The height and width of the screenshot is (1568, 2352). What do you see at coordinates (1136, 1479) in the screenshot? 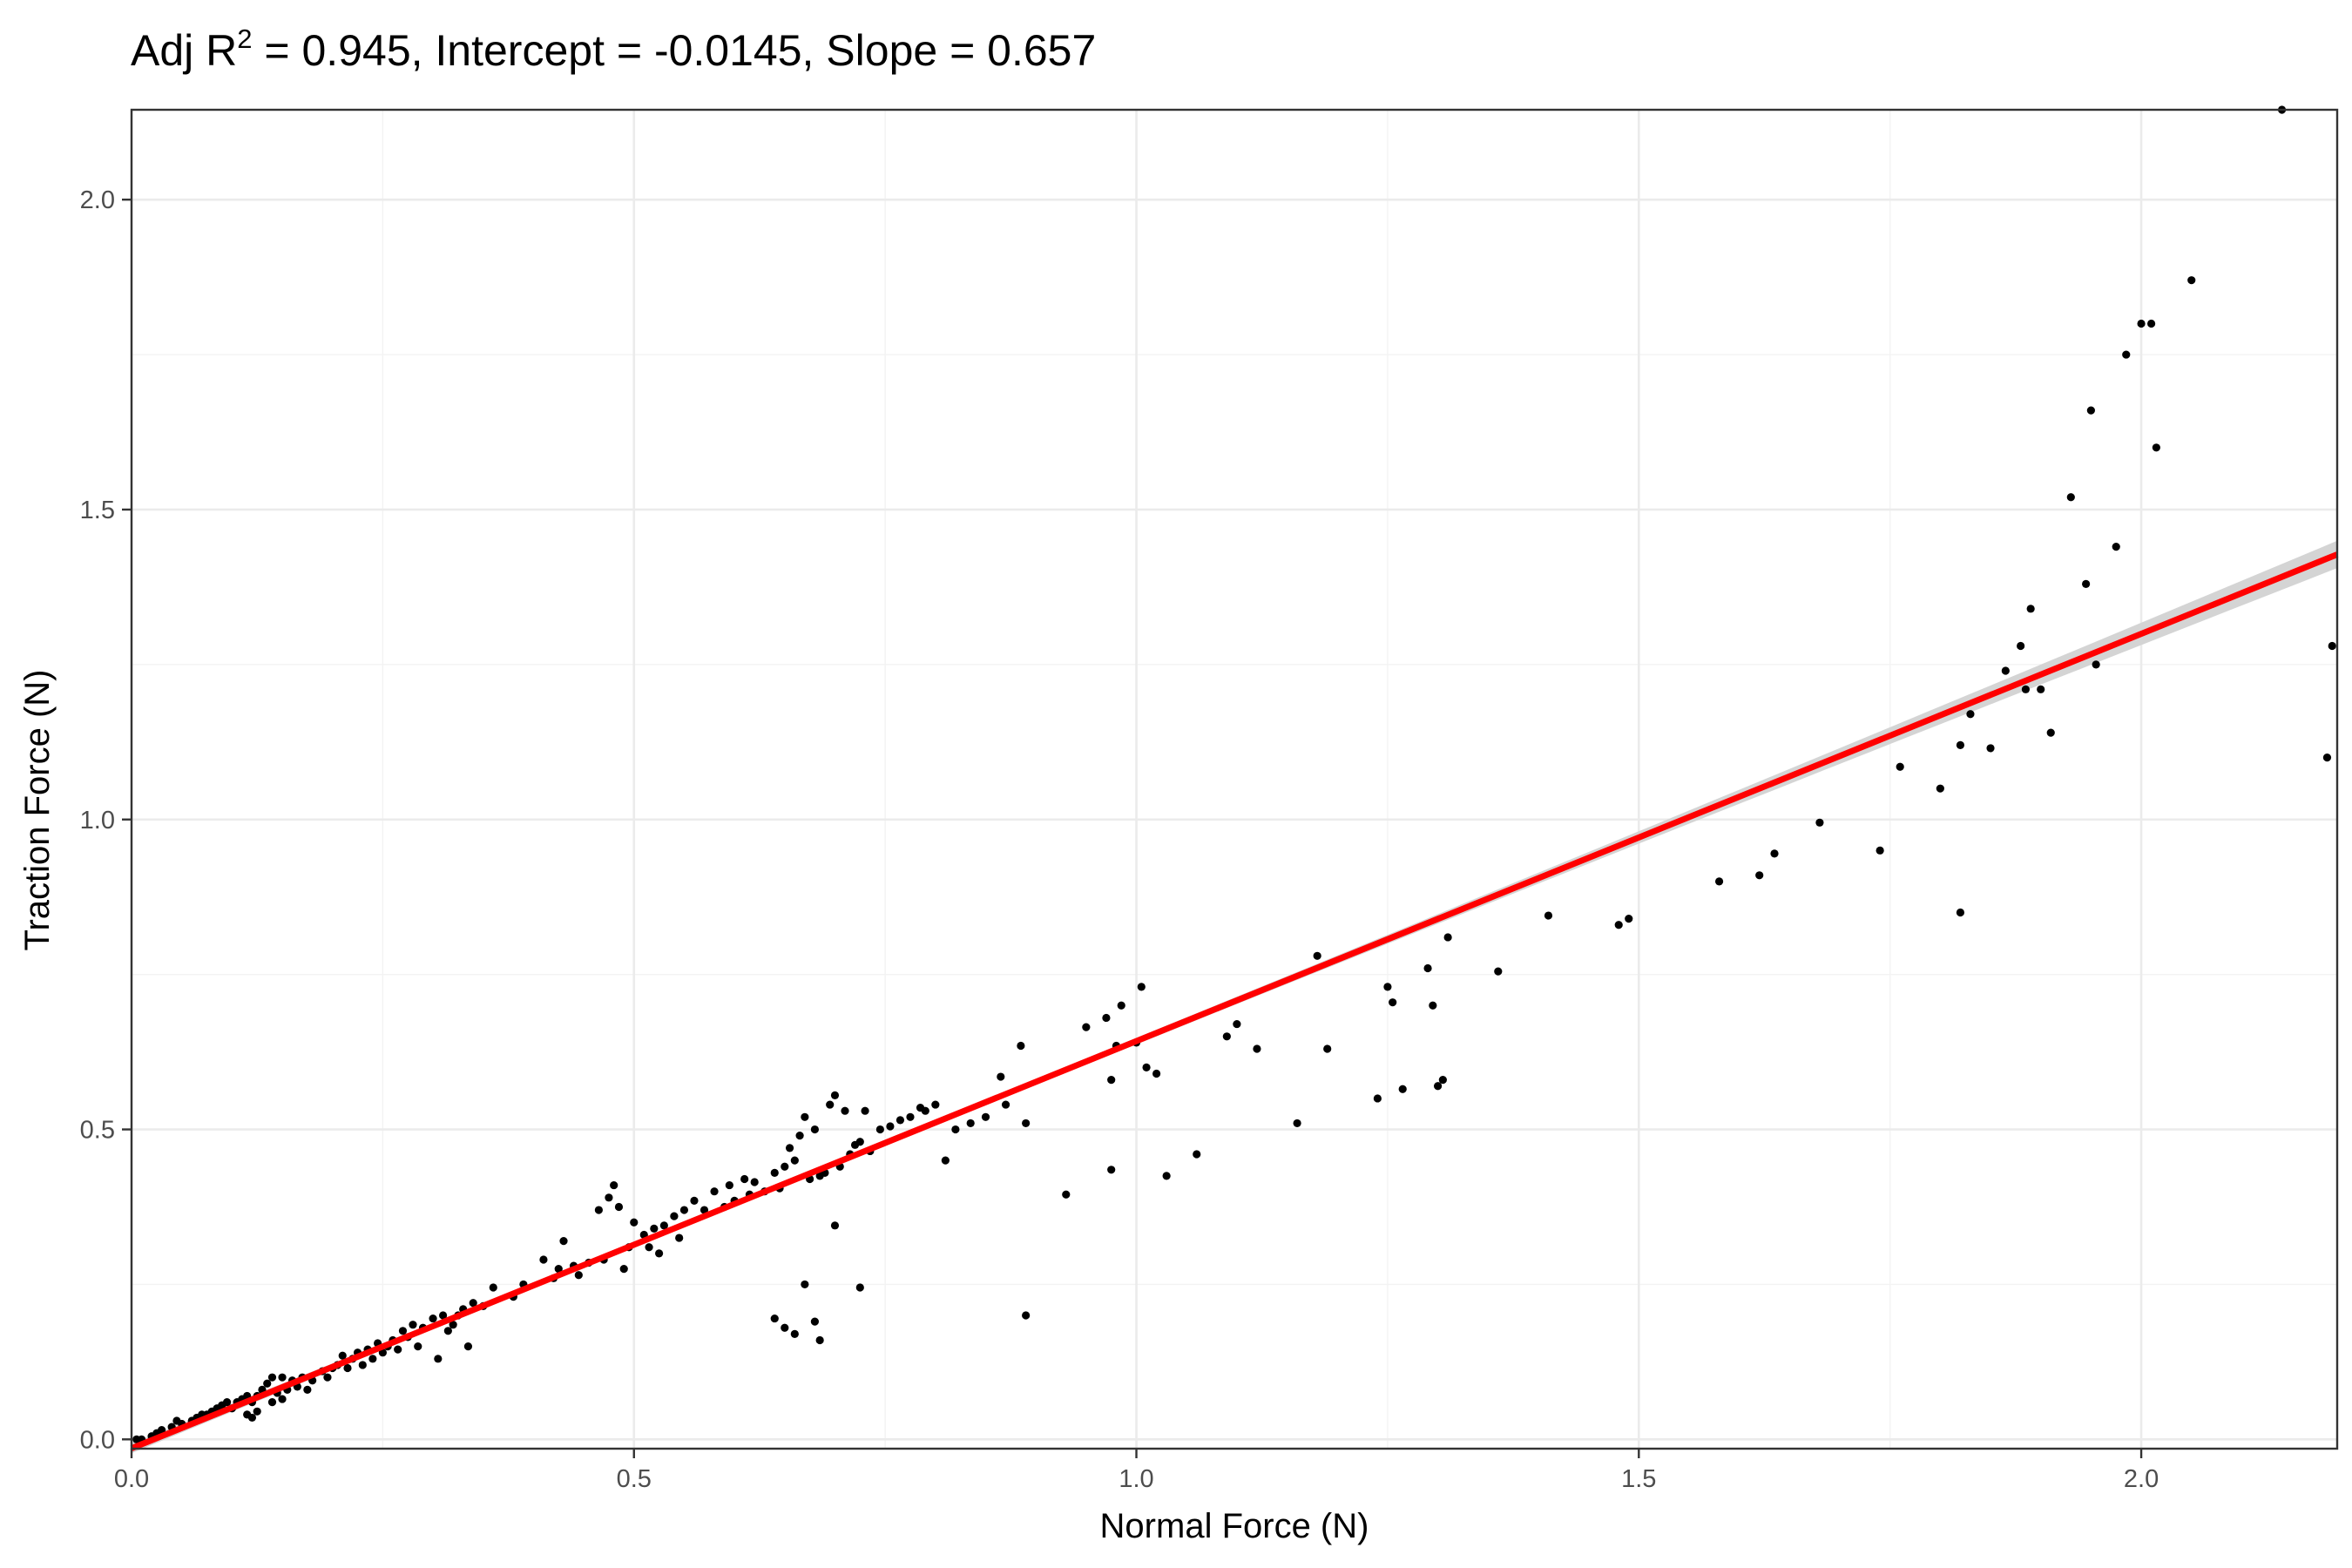
I see `x-tick-label: 1.0` at bounding box center [1136, 1479].